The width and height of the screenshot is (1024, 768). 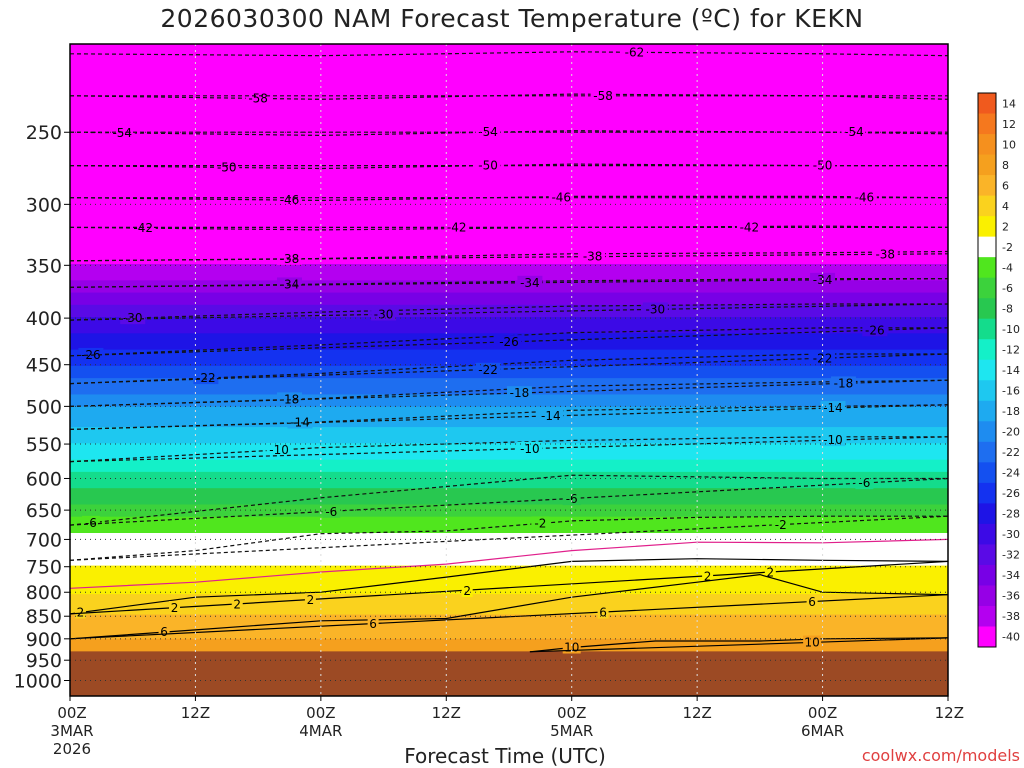 I want to click on contour-label: -18, so click(x=520, y=393).